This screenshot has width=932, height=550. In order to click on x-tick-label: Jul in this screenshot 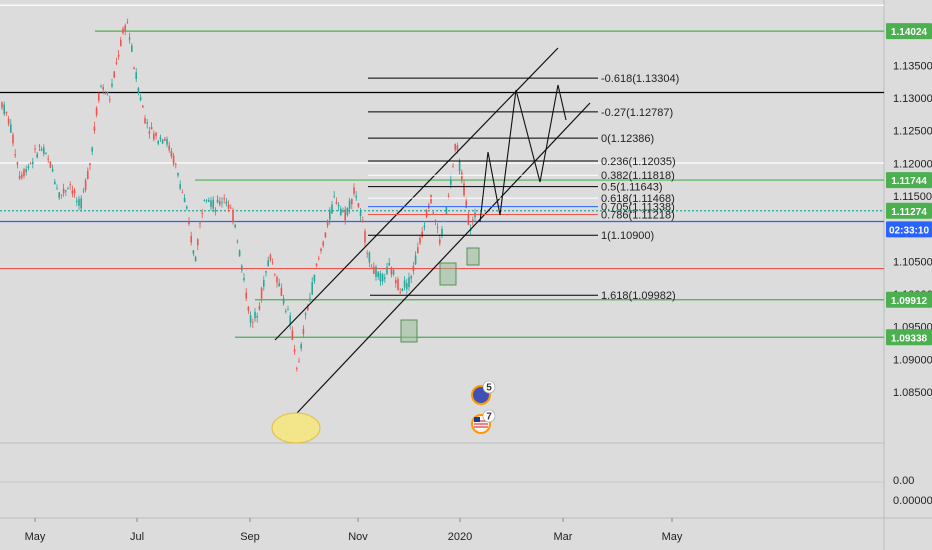, I will do `click(137, 537)`.